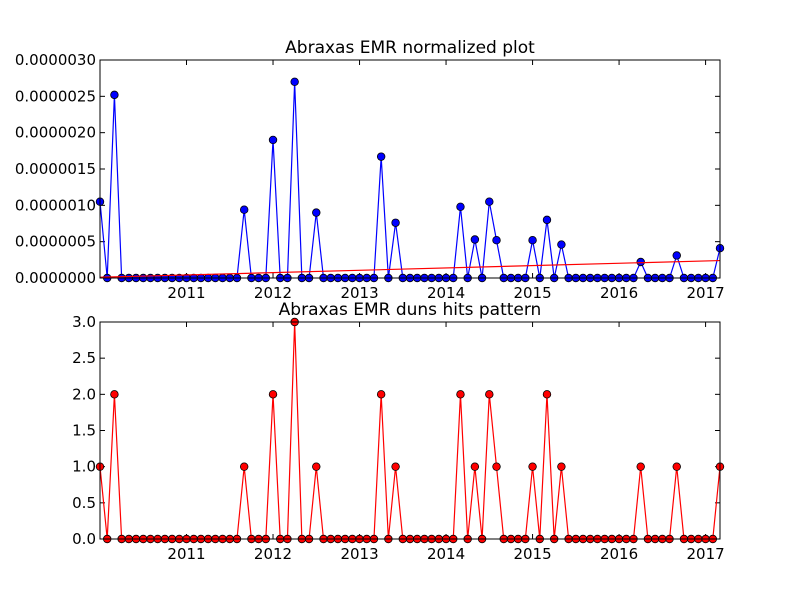 The width and height of the screenshot is (800, 600). What do you see at coordinates (532, 293) in the screenshot?
I see `normalized-x-tick-label: 2015` at bounding box center [532, 293].